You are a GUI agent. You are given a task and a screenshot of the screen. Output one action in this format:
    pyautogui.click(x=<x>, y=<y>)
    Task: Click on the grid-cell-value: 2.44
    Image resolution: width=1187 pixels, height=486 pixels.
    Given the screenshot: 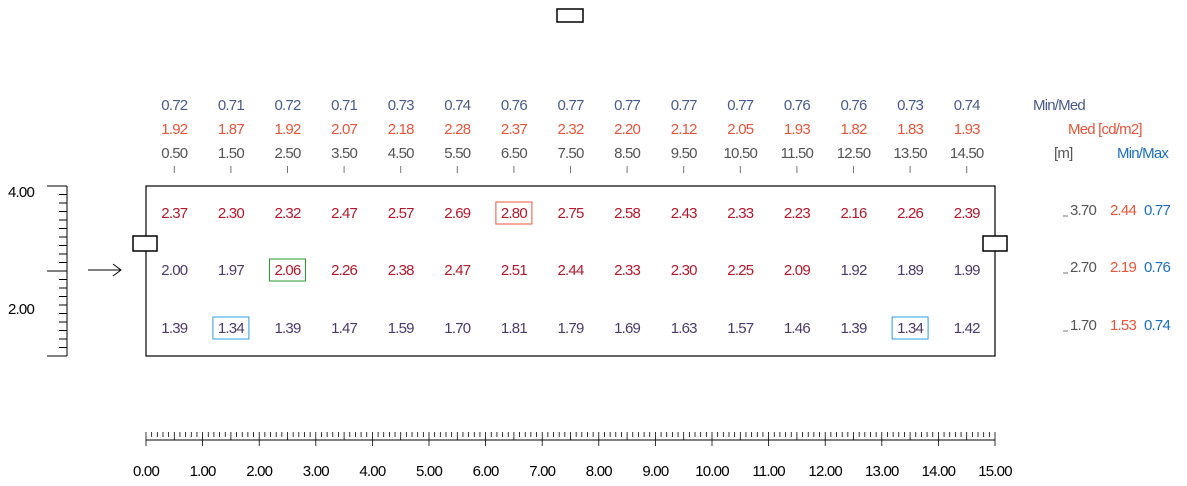 What is the action you would take?
    pyautogui.click(x=571, y=270)
    